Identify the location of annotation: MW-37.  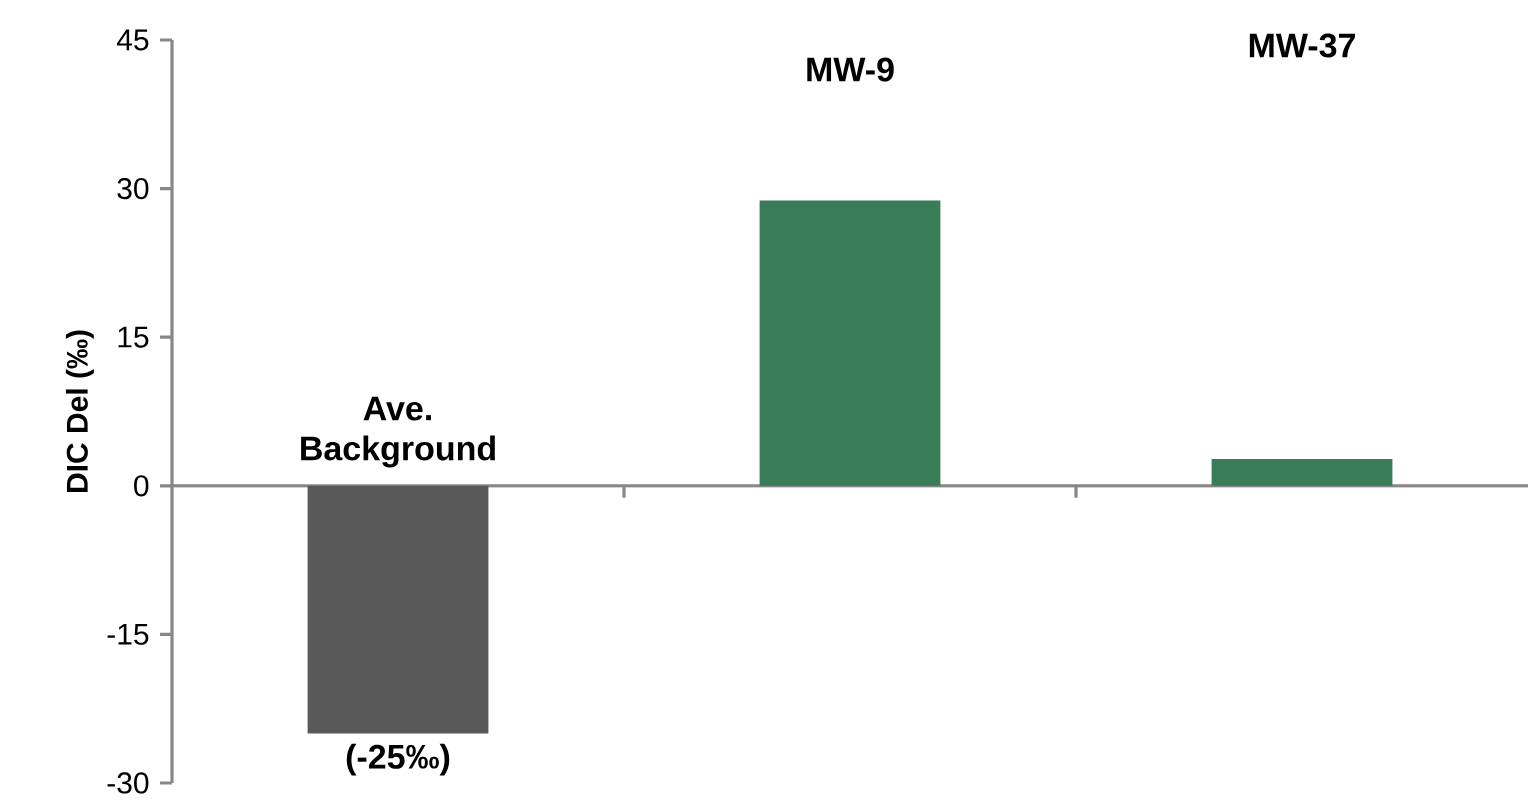
(1302, 45).